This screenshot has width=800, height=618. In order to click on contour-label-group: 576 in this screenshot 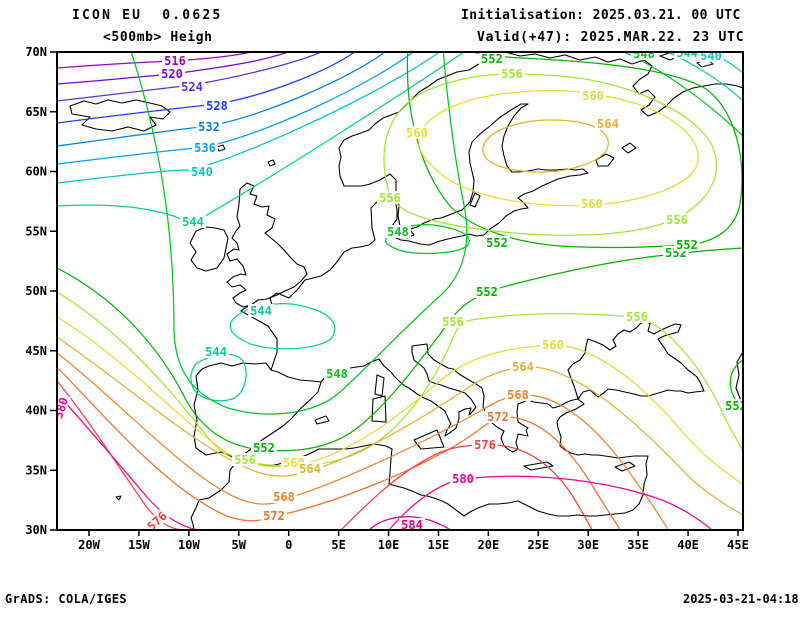, I will do `click(485, 445)`.